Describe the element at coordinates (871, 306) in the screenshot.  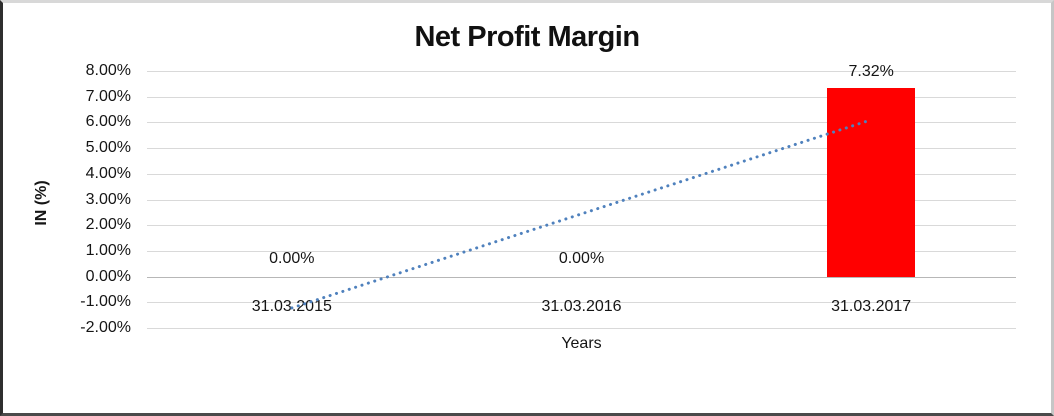
I see `category-label: 31.03.2017` at that location.